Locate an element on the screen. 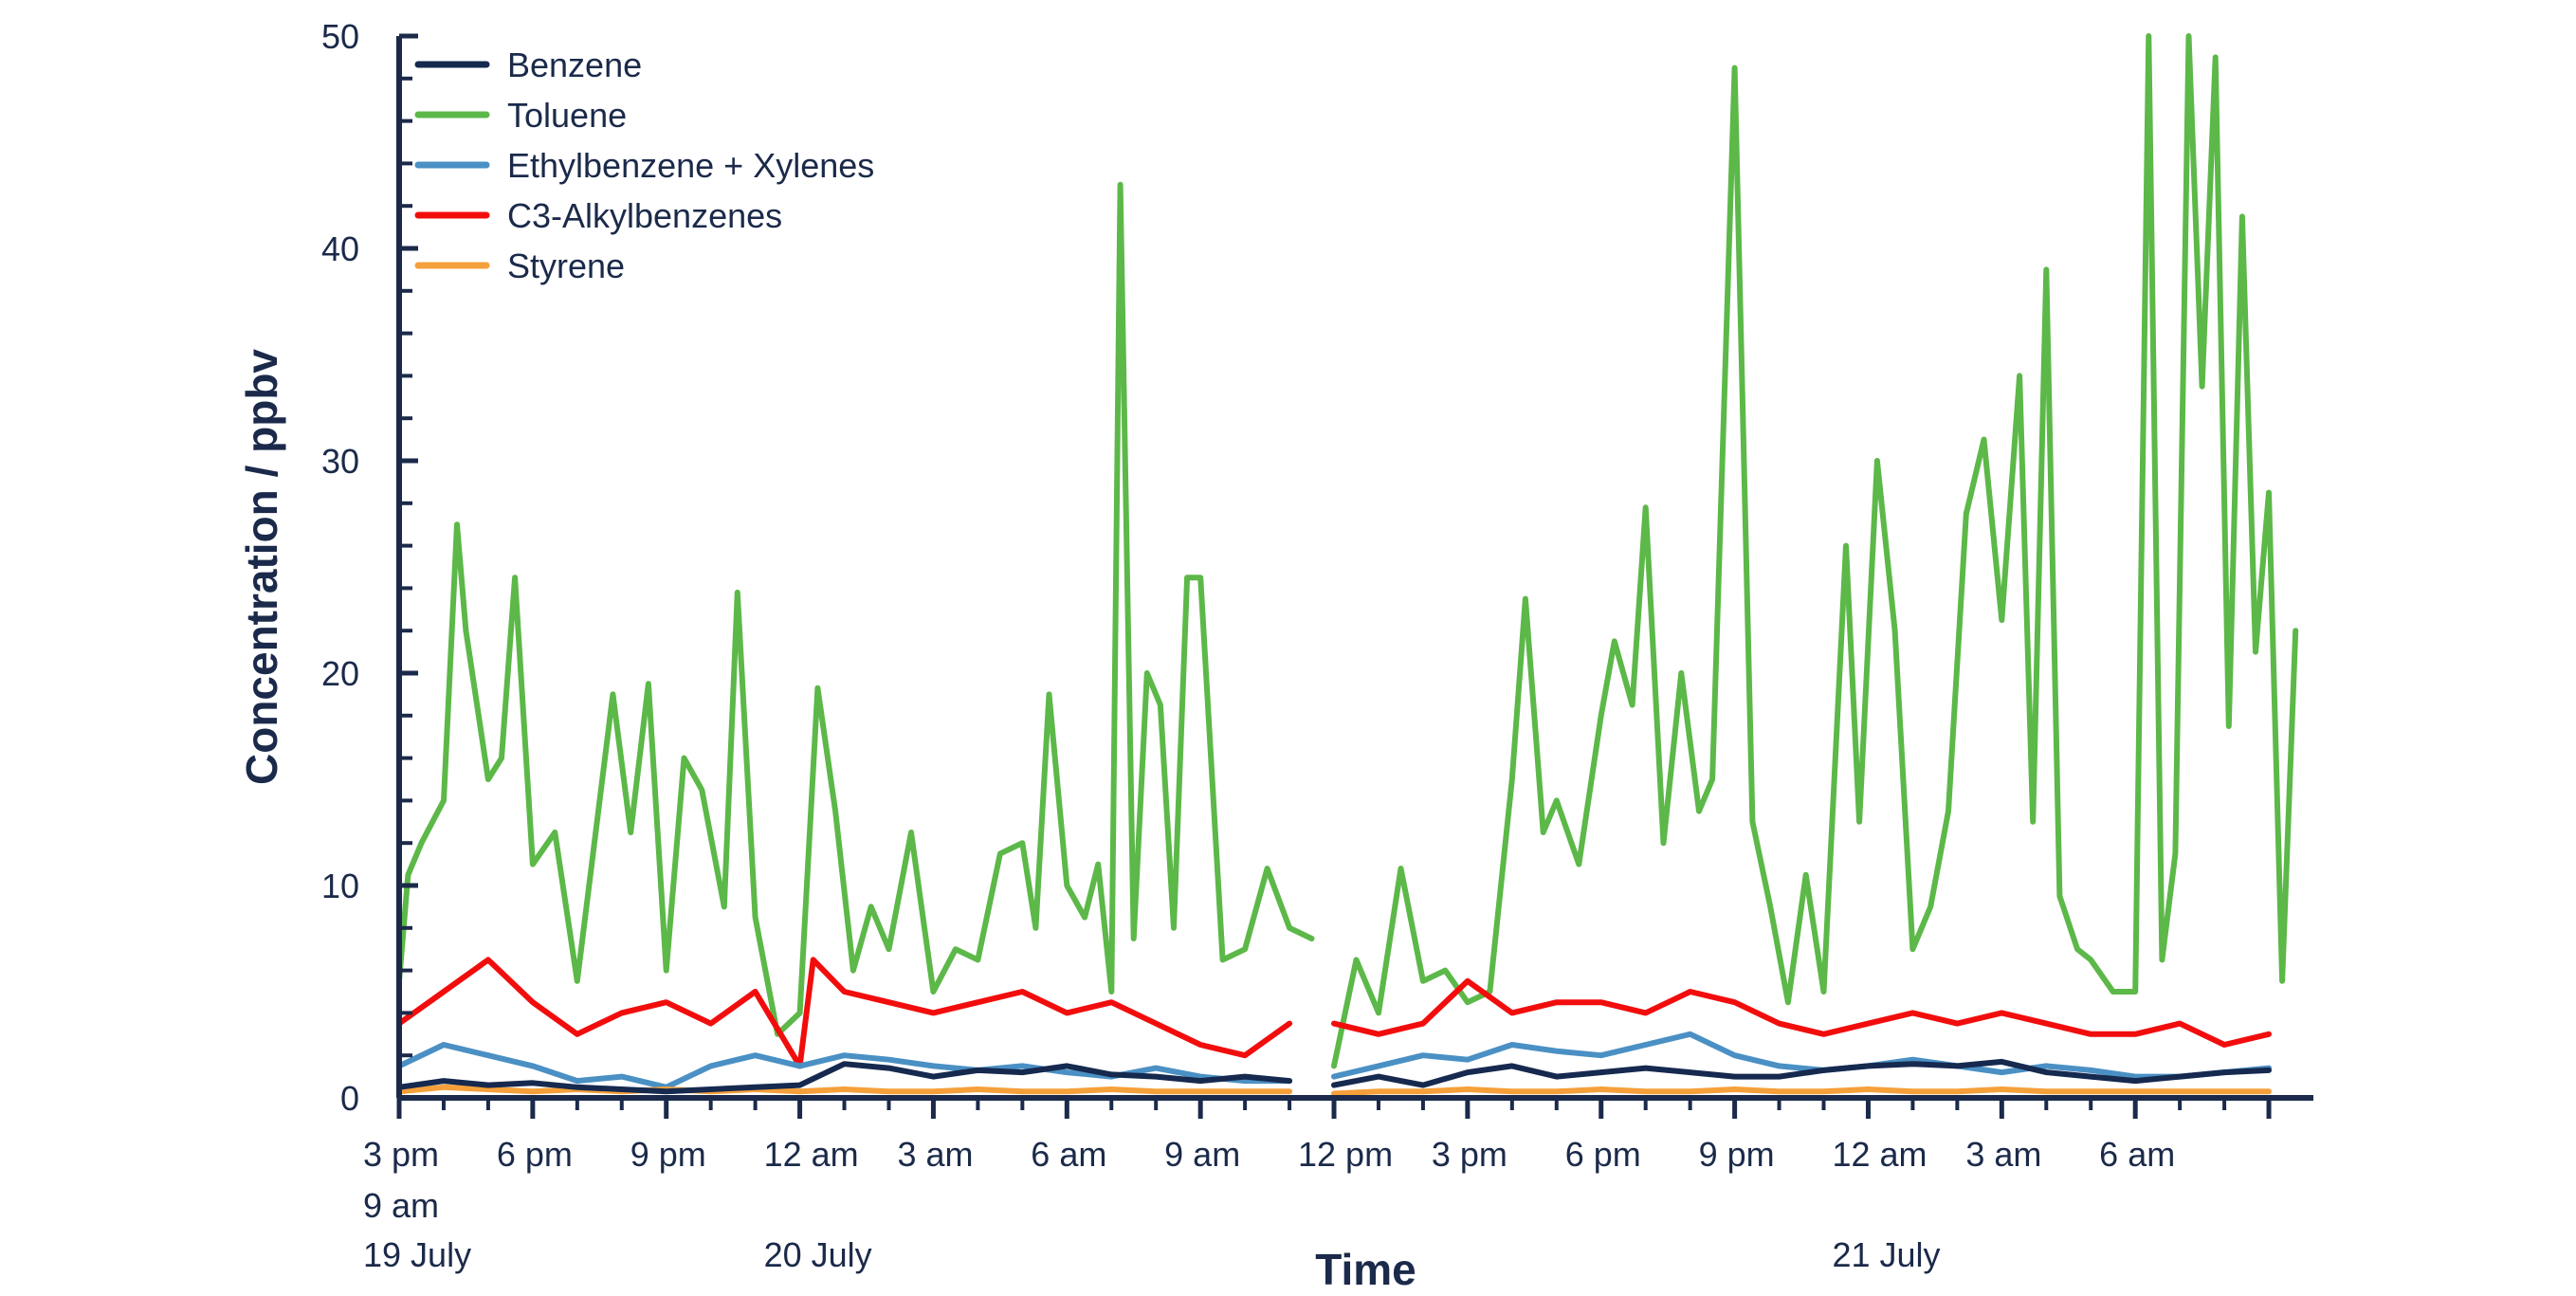 Image resolution: width=2576 pixels, height=1296 pixels. series-line-ethylbenzene-xylenes-segment2 is located at coordinates (1801, 1055).